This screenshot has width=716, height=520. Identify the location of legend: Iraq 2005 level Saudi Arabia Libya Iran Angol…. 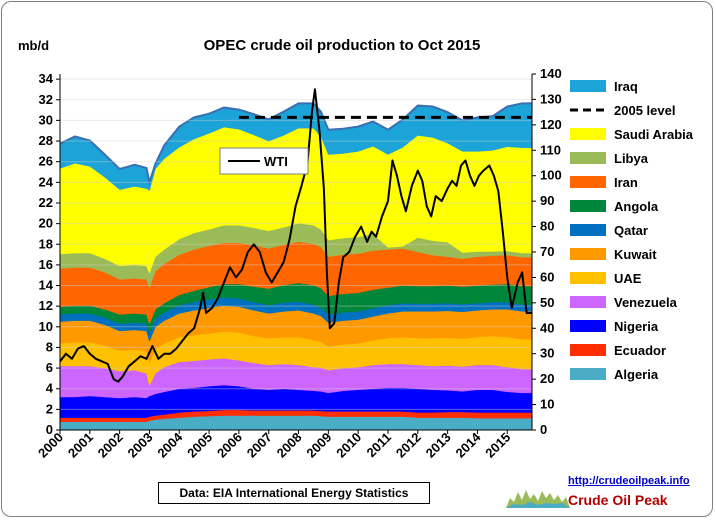
(632, 230).